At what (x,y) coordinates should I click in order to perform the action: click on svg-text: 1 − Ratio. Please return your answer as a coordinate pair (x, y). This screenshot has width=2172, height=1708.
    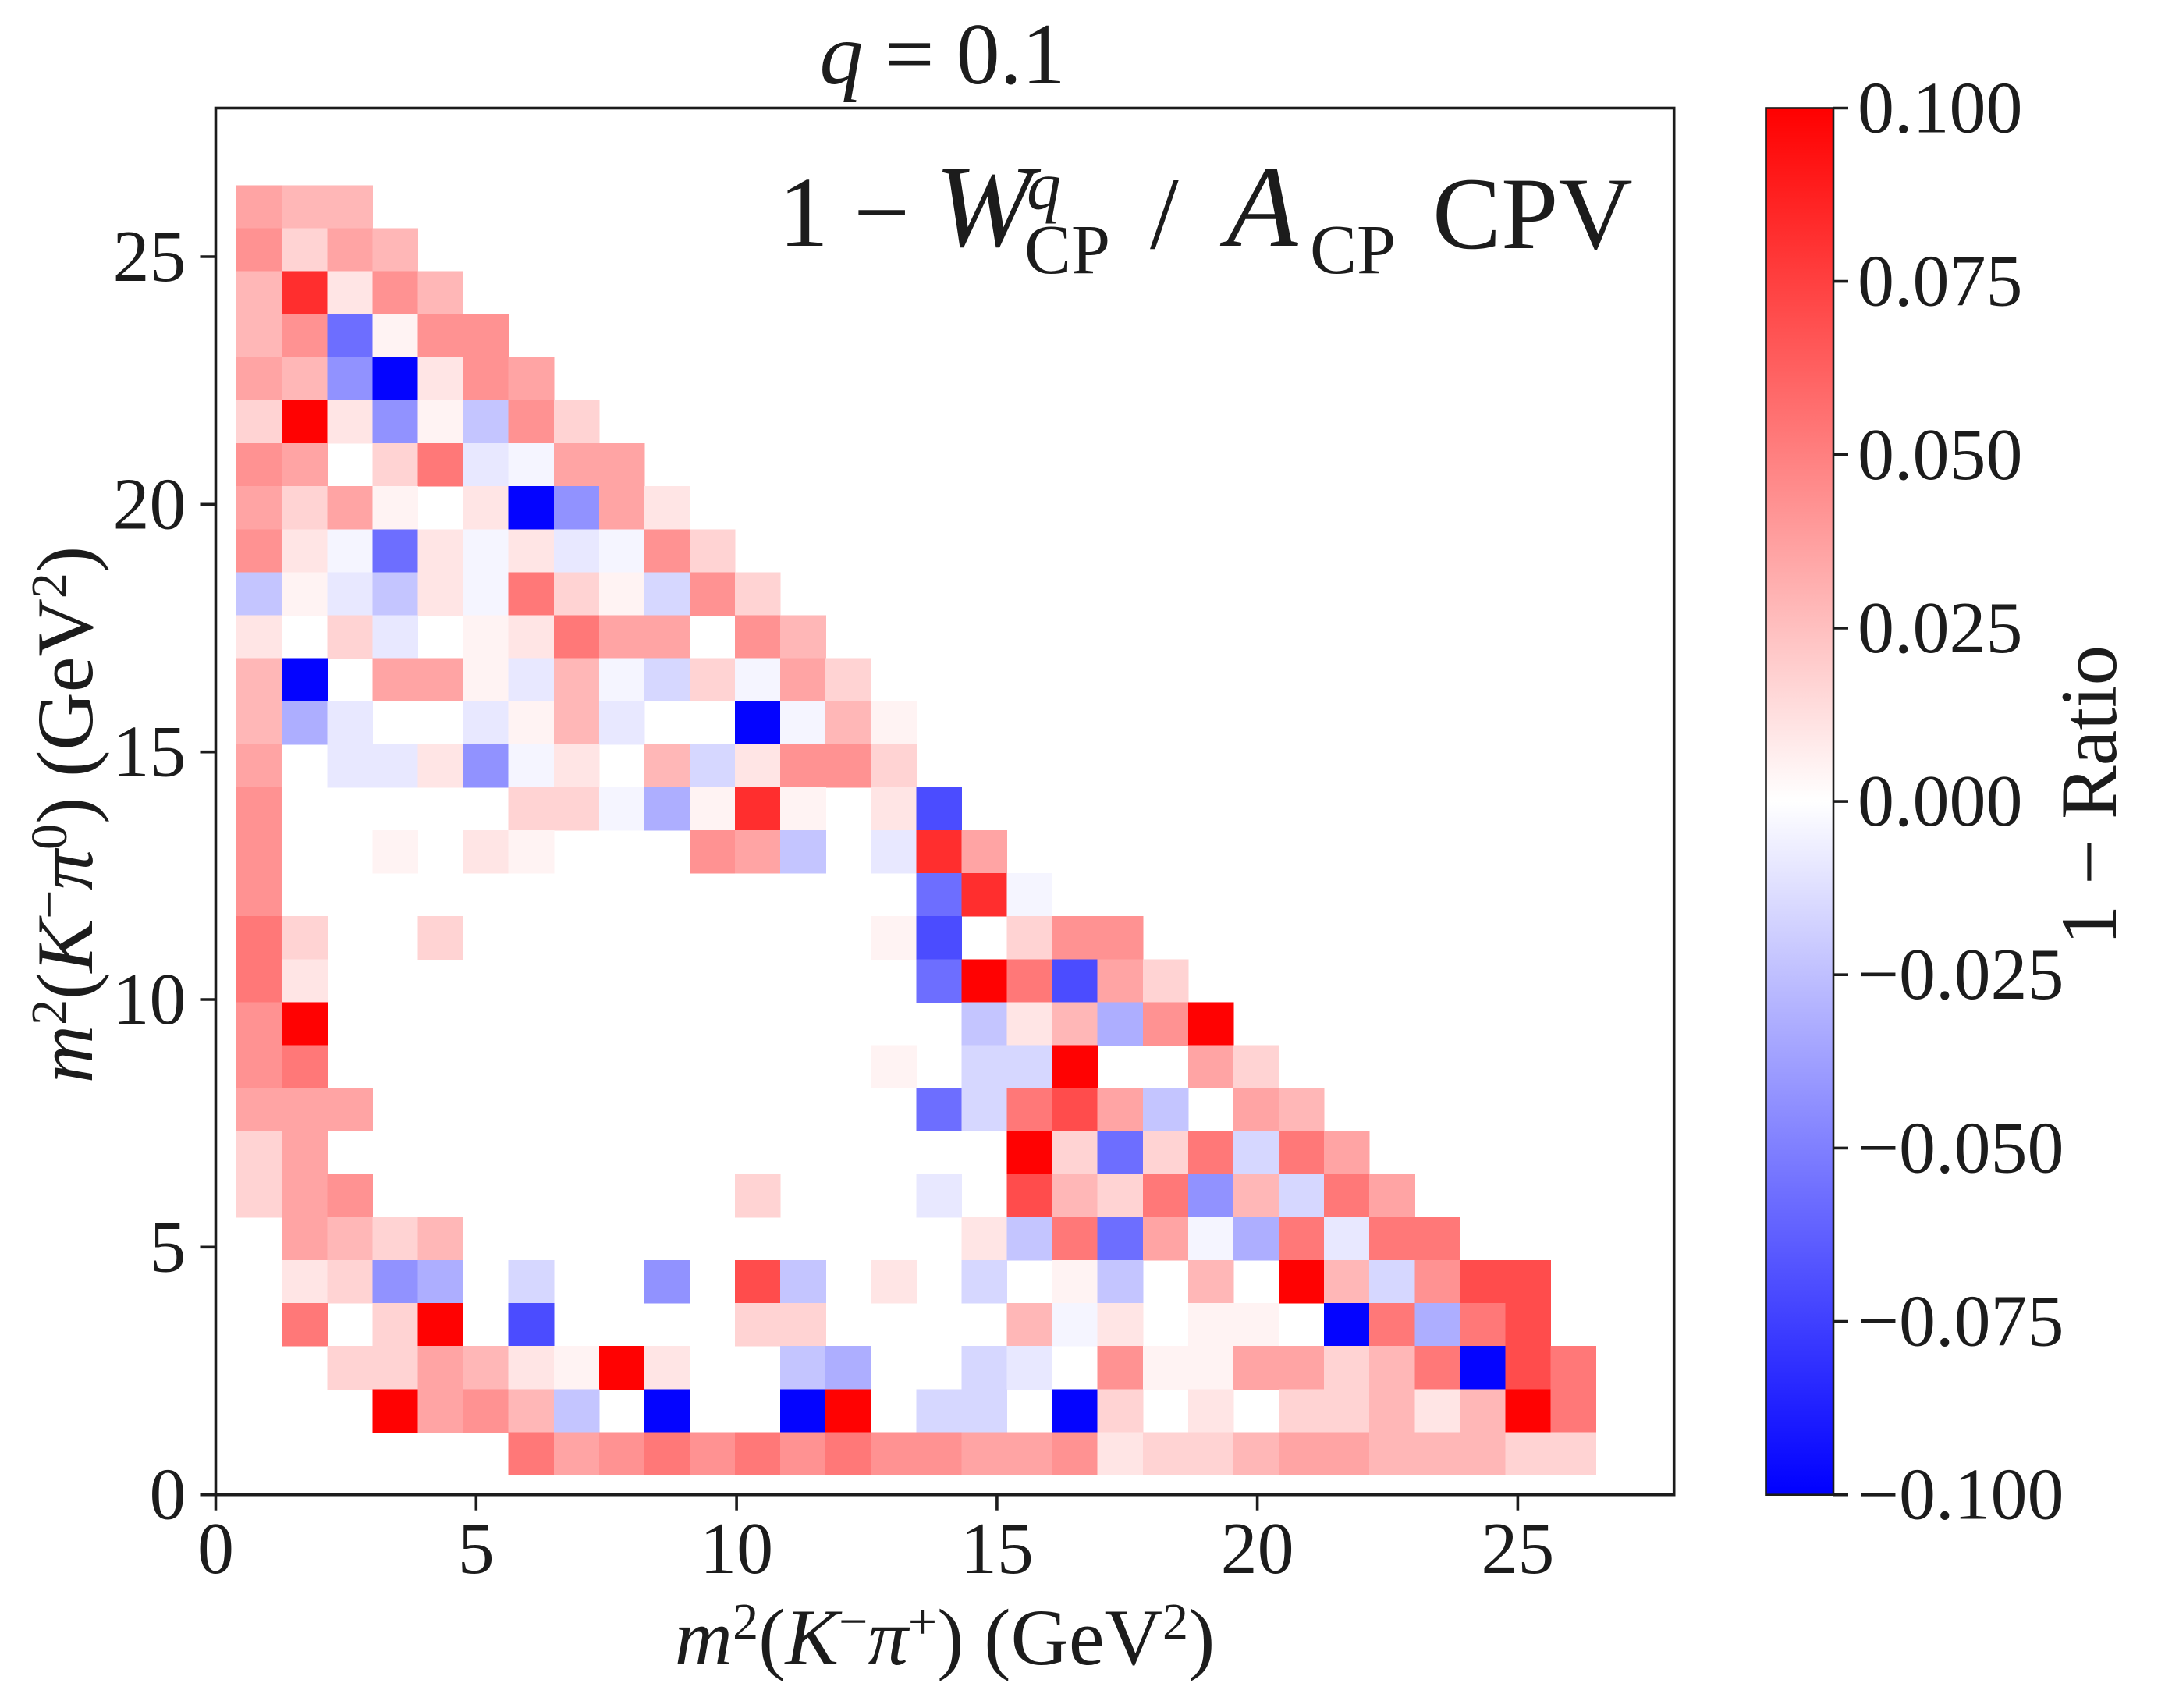
    Looking at the image, I should click on (2089, 795).